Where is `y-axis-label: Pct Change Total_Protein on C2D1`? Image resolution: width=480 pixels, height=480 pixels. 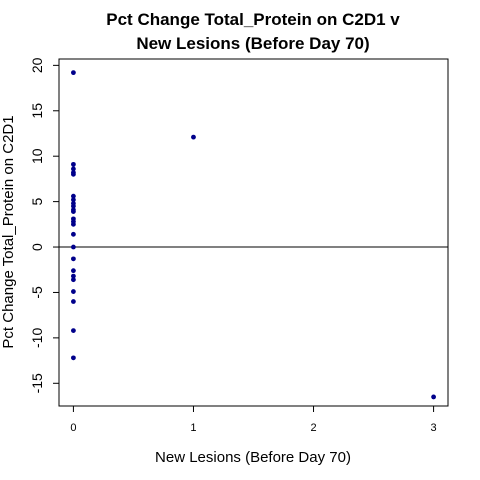 y-axis-label: Pct Change Total_Protein on C2D1 is located at coordinates (8, 231).